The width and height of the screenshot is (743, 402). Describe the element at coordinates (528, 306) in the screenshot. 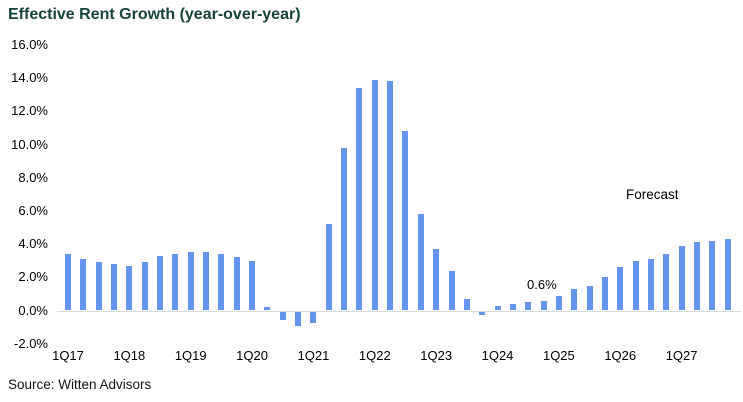

I see `bar-3Q24` at that location.